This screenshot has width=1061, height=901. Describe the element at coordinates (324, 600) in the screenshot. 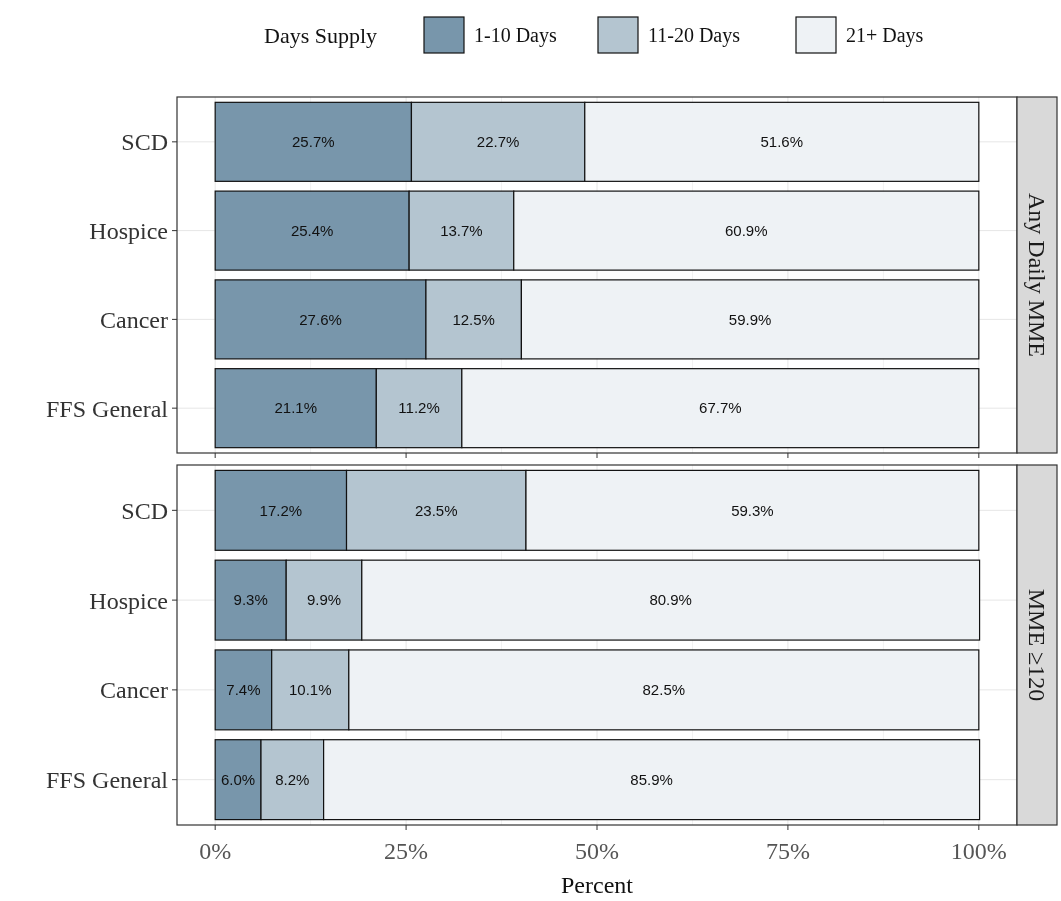

I see `data-label: 9.9%` at that location.